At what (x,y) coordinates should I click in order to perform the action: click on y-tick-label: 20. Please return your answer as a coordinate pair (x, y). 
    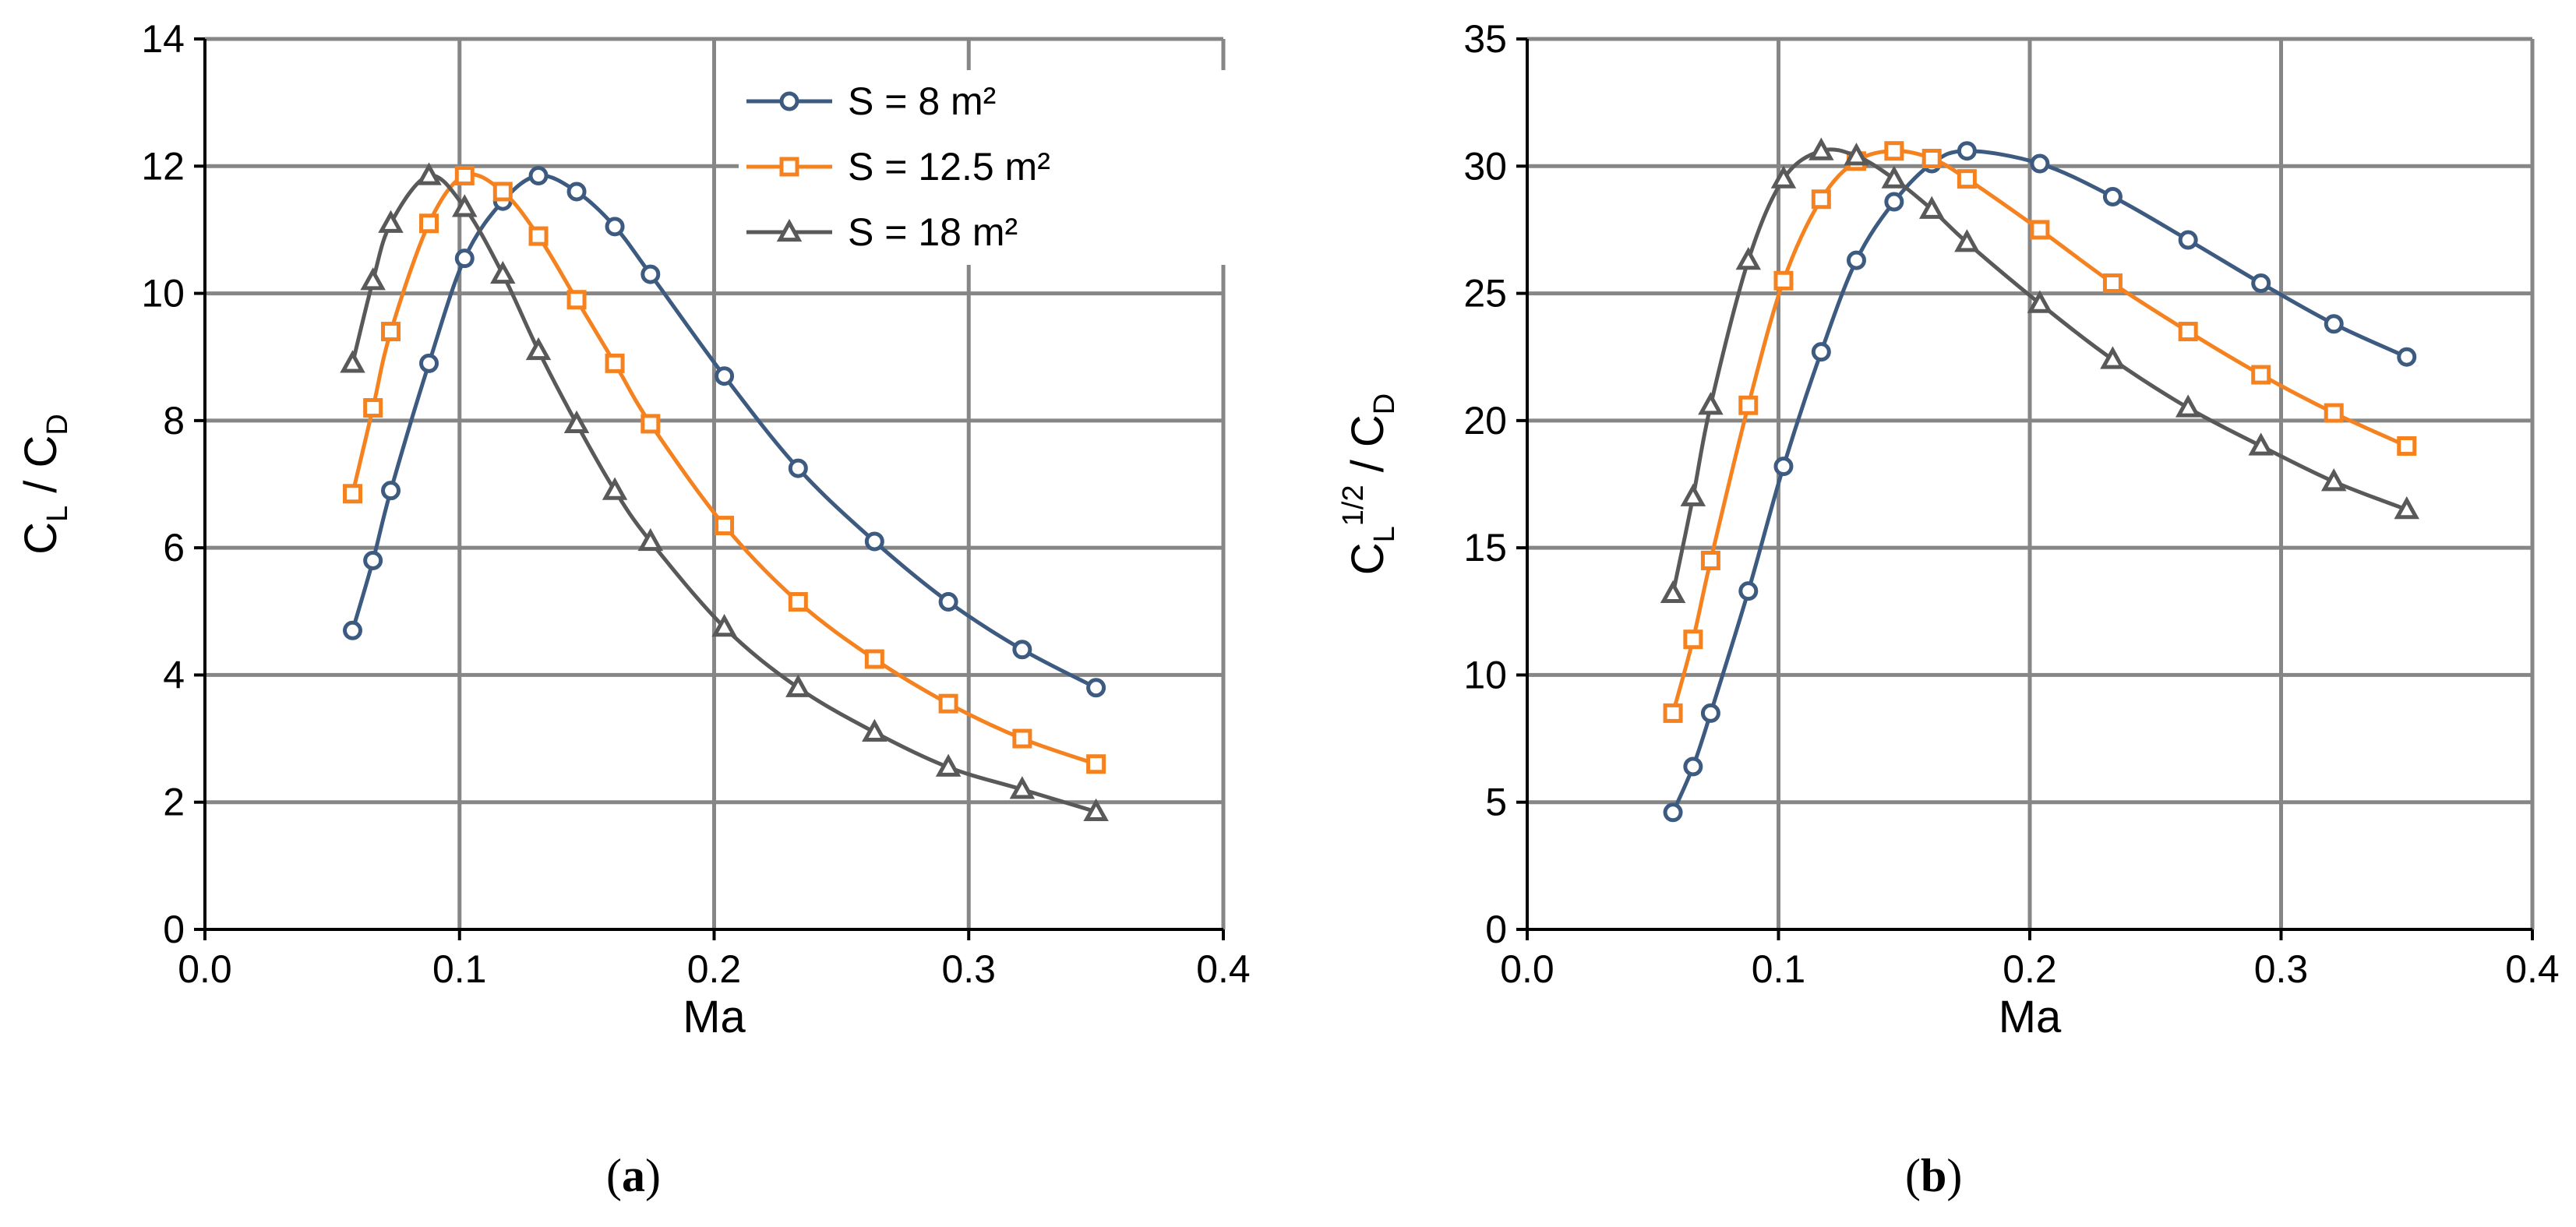
    Looking at the image, I should click on (1485, 420).